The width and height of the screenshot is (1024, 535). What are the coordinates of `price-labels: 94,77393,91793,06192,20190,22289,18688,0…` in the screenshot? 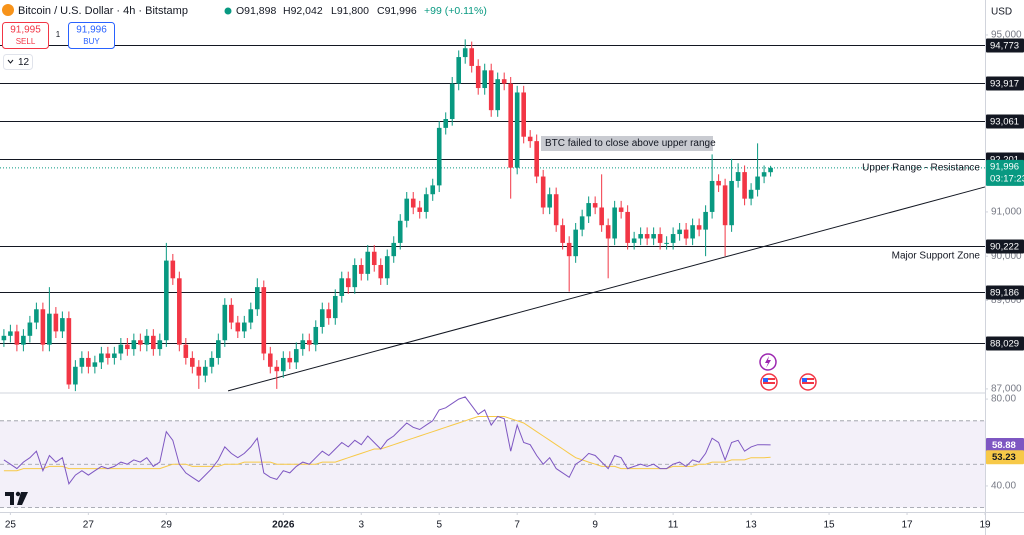 It's located at (1005, 251).